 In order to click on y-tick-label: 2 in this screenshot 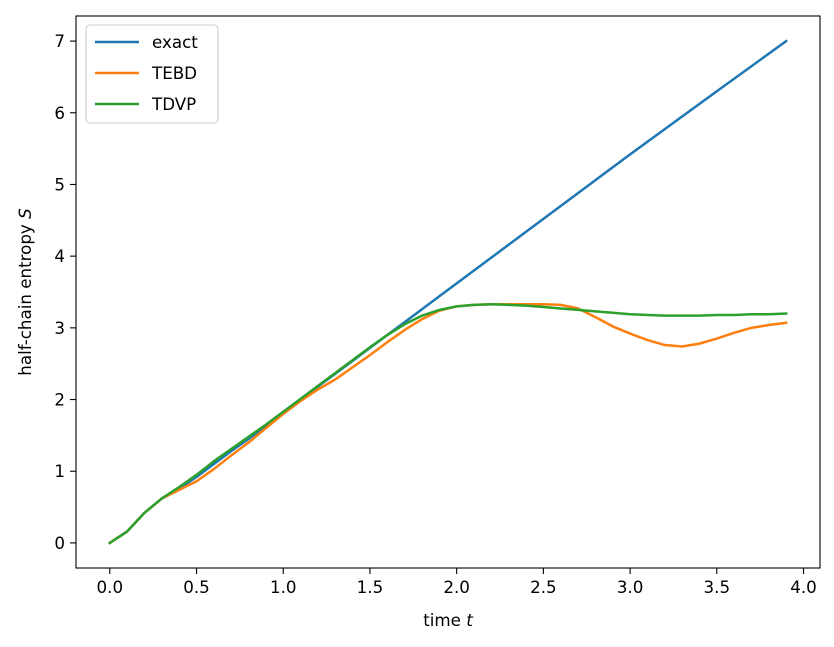, I will do `click(59, 400)`.